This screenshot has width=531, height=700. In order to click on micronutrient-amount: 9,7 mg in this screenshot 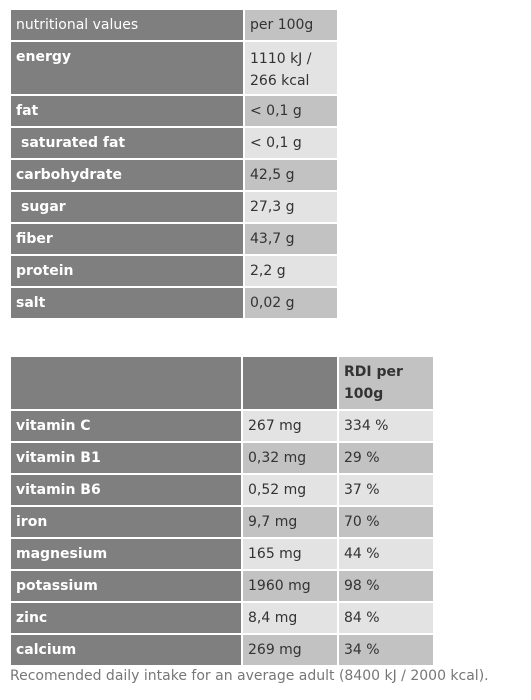, I will do `click(290, 522)`.